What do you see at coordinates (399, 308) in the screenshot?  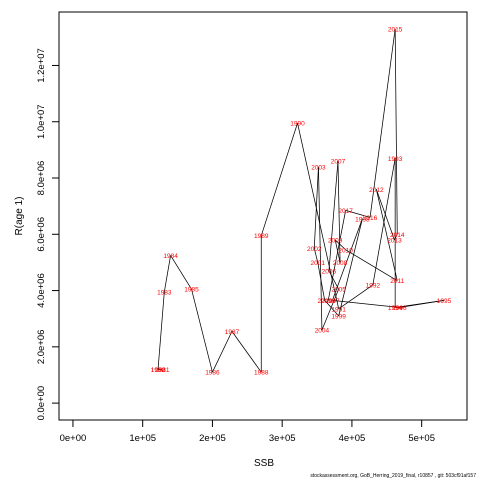 I see `point-label-1996: 1996` at bounding box center [399, 308].